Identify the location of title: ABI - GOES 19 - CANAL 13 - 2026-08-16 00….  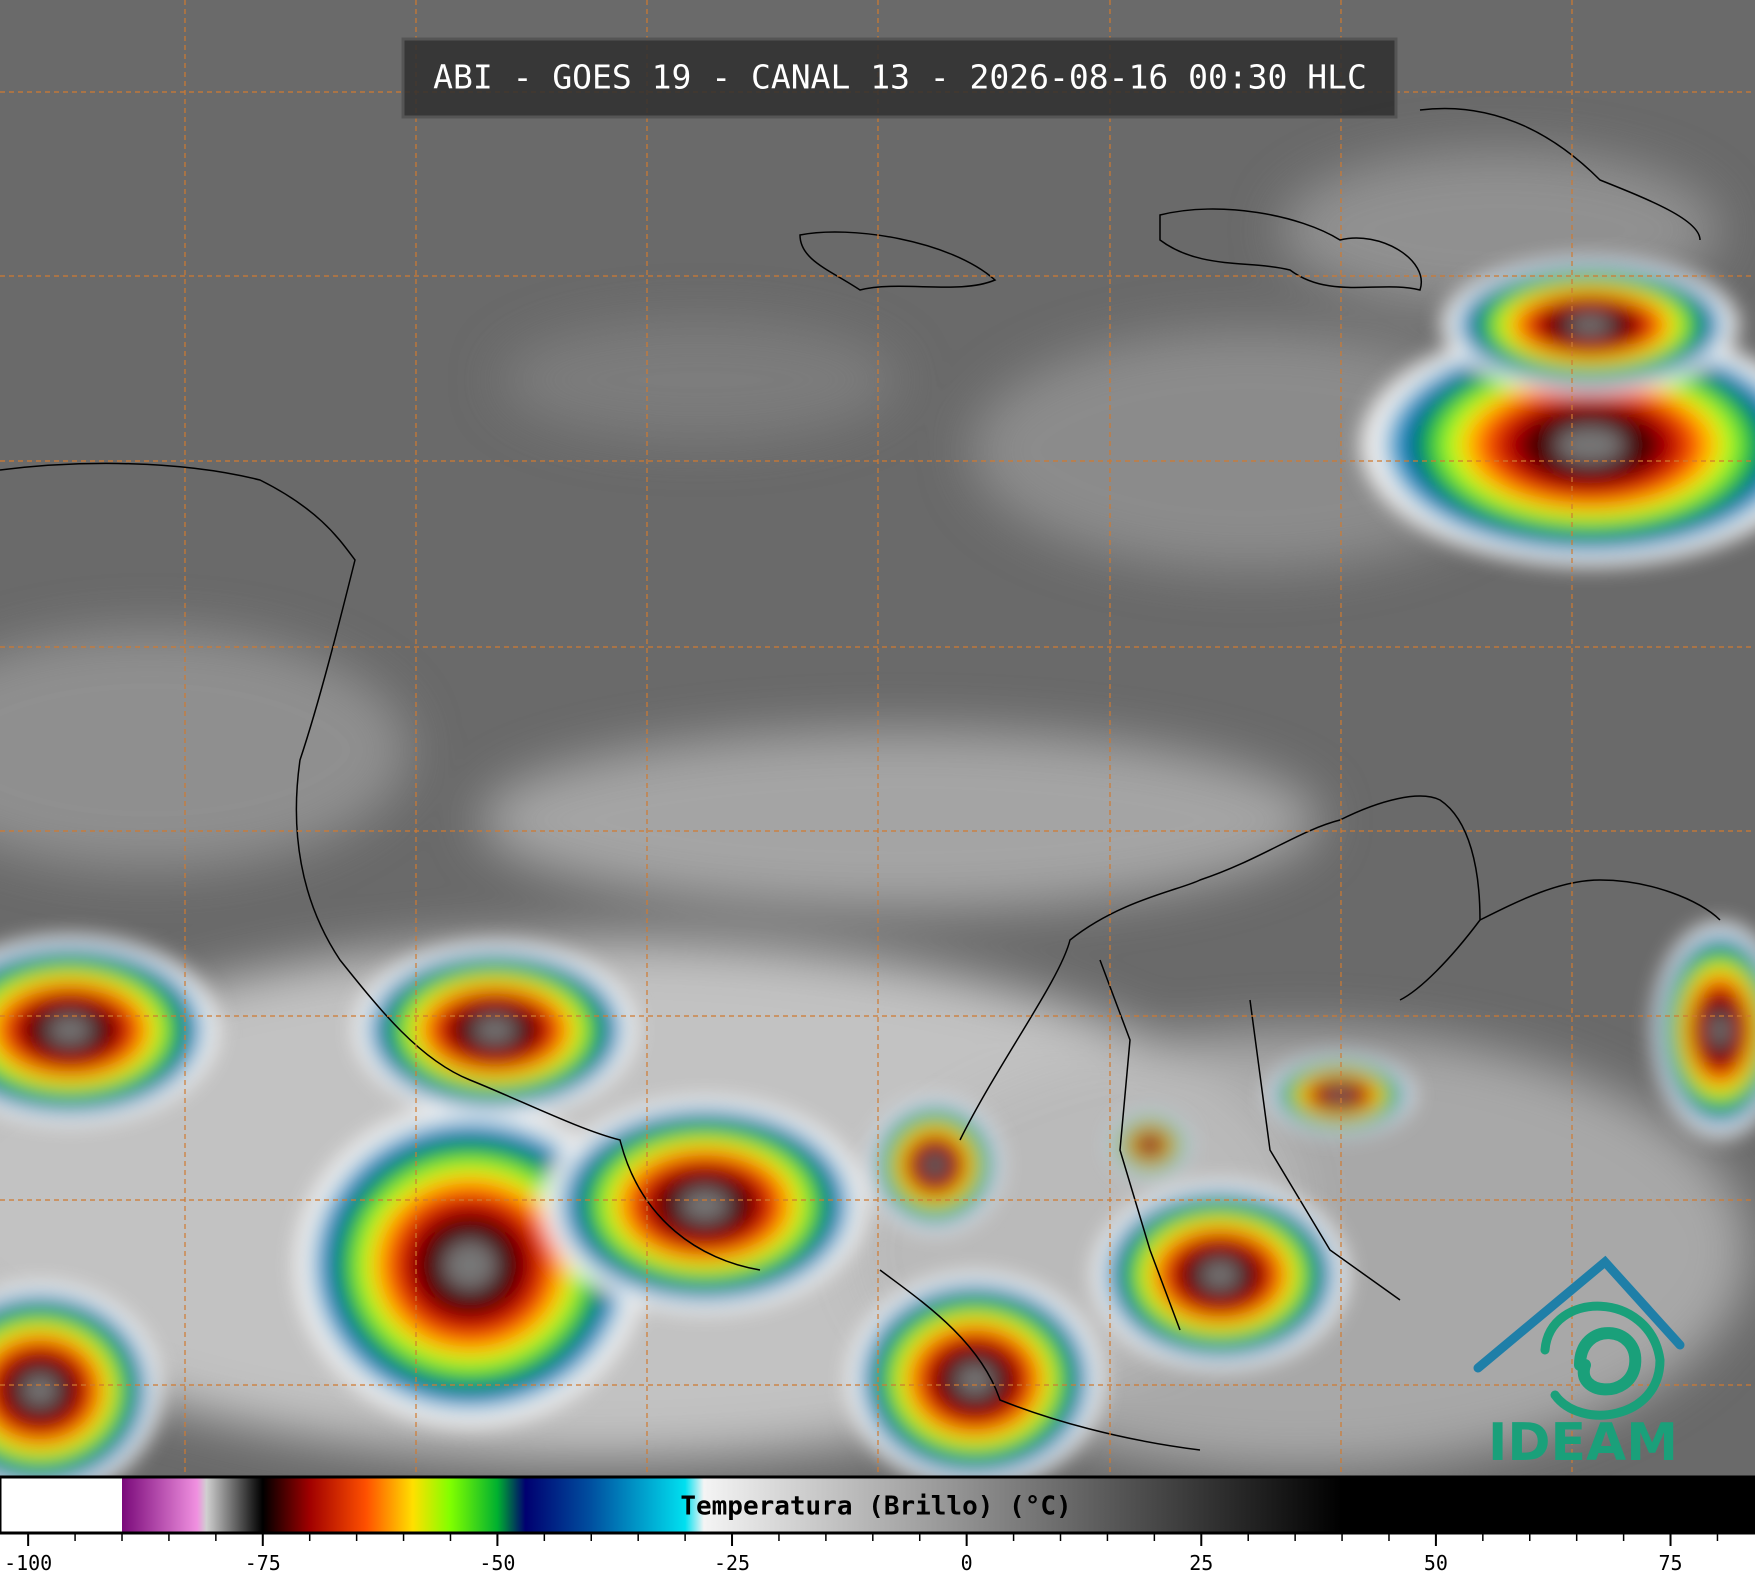
(900, 77).